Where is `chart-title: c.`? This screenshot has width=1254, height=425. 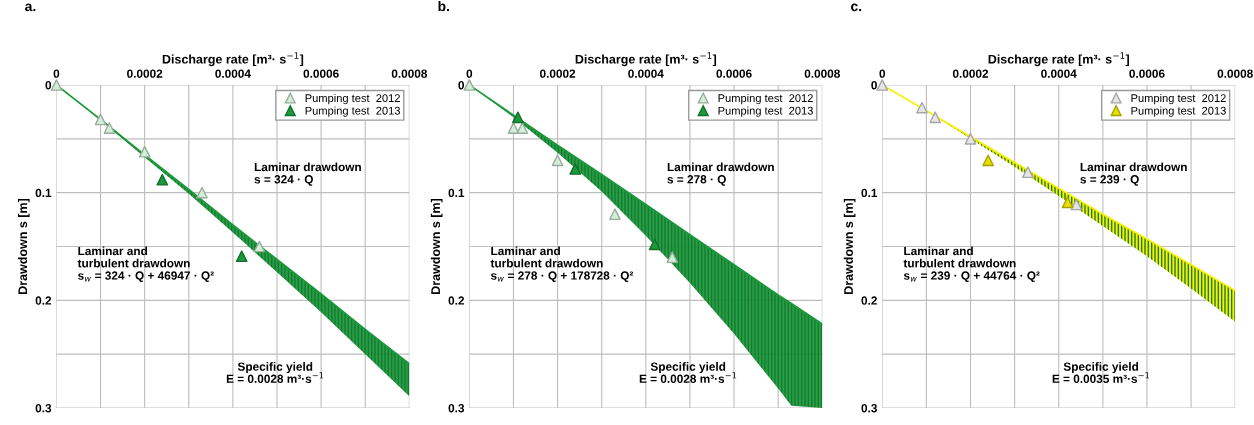
chart-title: c. is located at coordinates (856, 7).